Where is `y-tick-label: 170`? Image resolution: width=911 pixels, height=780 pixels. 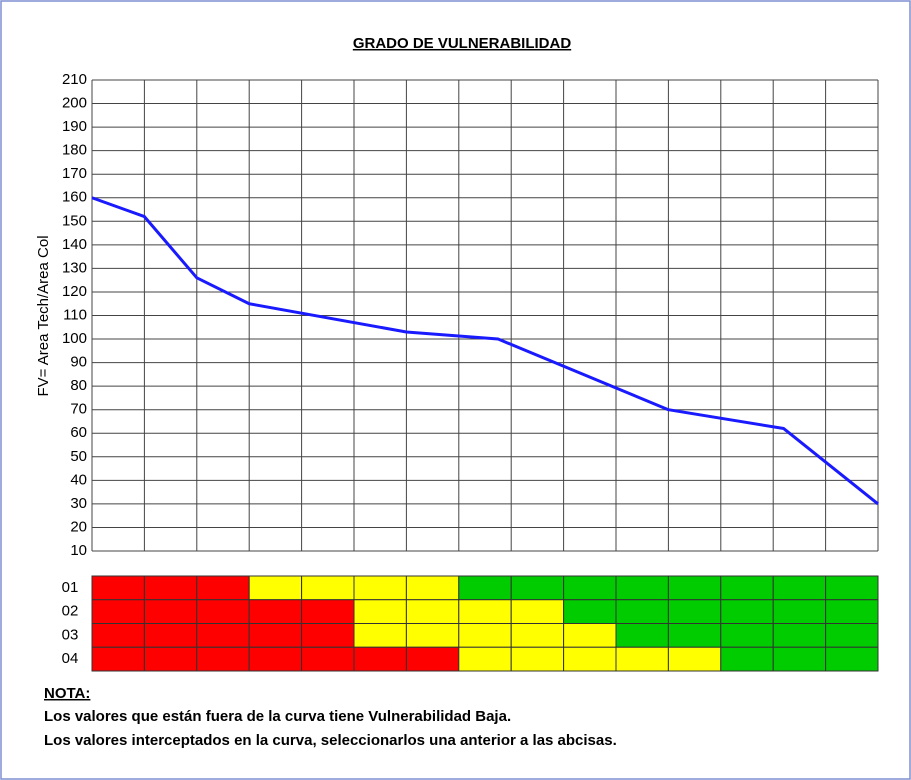
y-tick-label: 170 is located at coordinates (74, 173).